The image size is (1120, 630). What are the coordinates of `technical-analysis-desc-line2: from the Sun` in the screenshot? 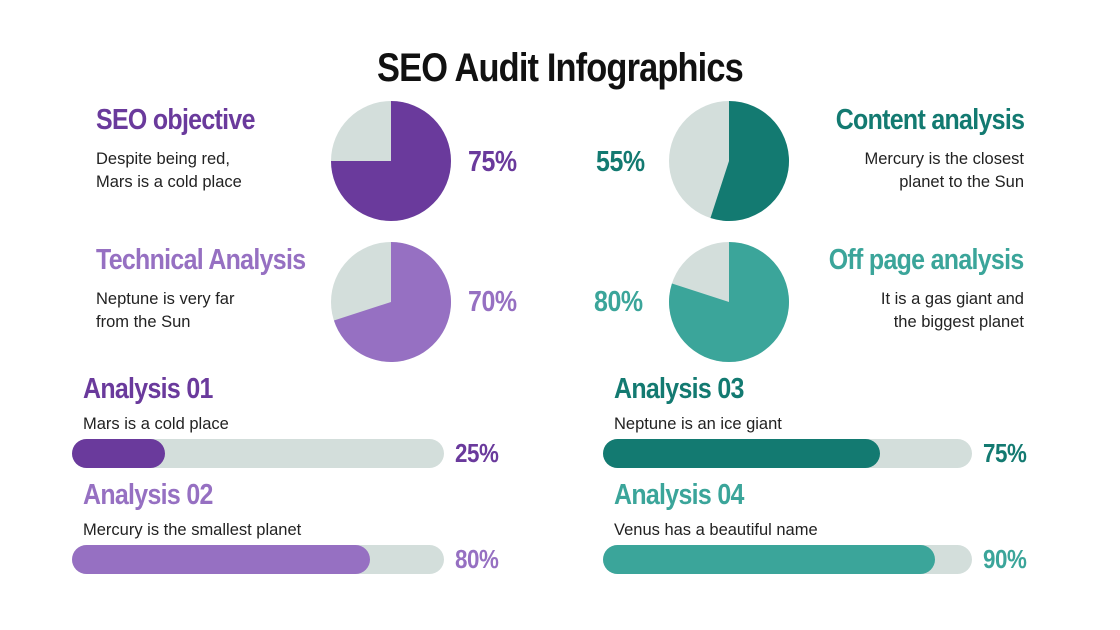 It's located at (143, 322).